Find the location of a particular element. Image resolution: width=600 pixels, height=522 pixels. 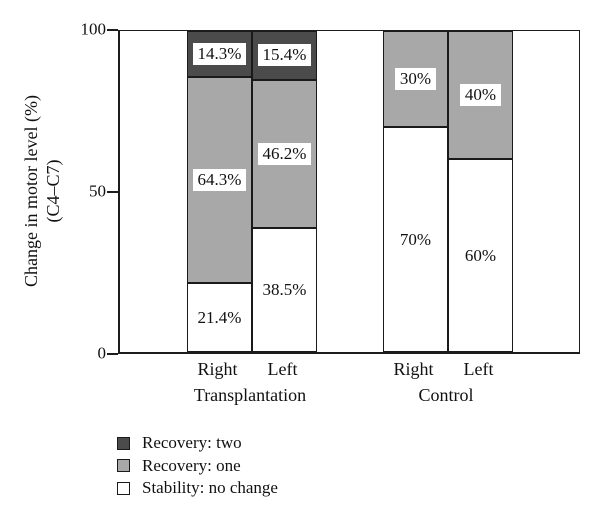

segment-value-label: 21.4% is located at coordinates (219, 317).